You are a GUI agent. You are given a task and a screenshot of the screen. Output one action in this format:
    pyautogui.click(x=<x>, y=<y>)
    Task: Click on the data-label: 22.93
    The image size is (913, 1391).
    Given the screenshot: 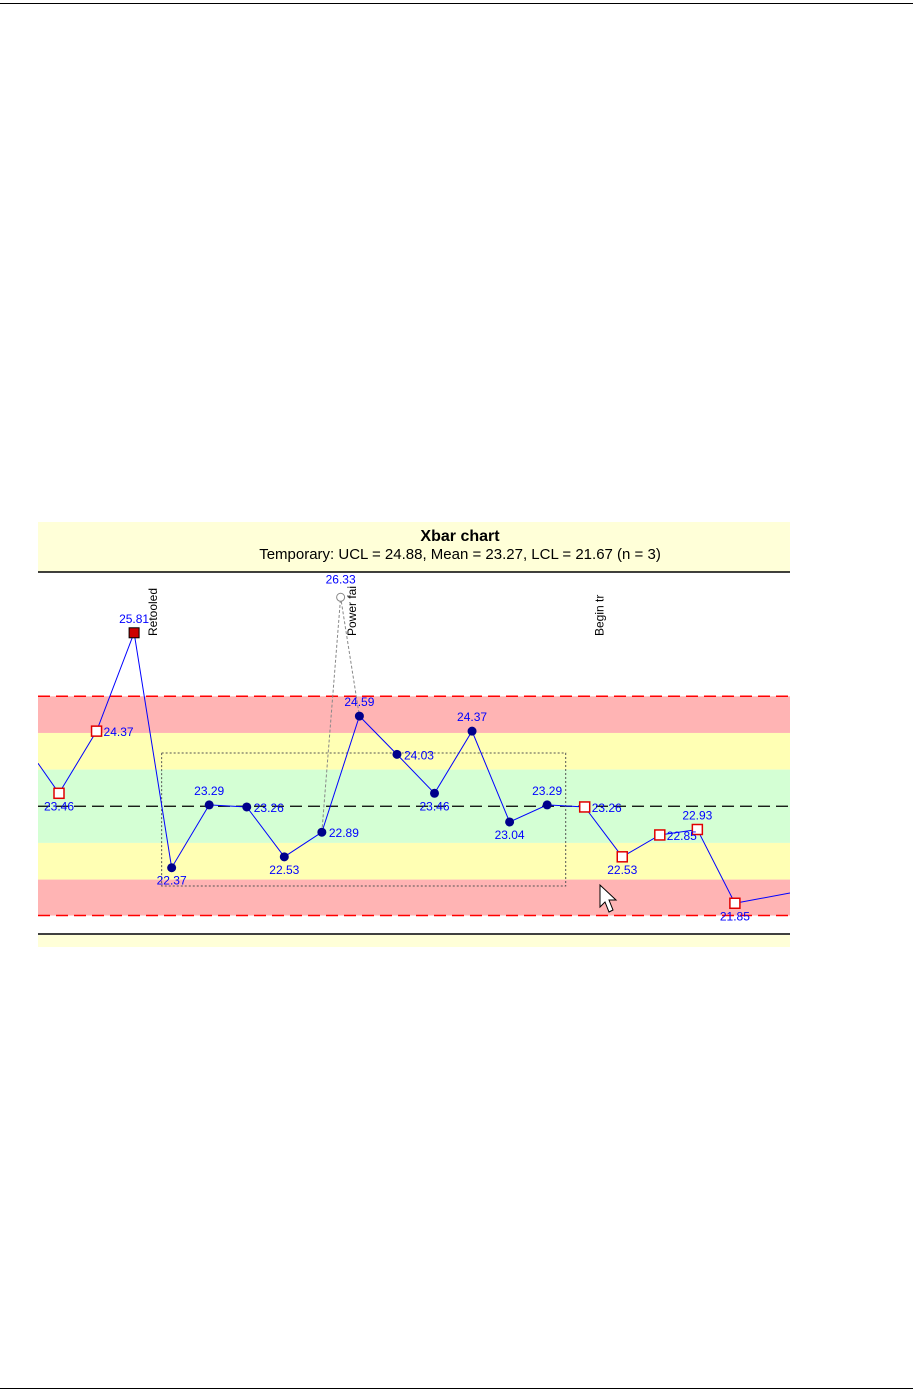 What is the action you would take?
    pyautogui.click(x=697, y=815)
    